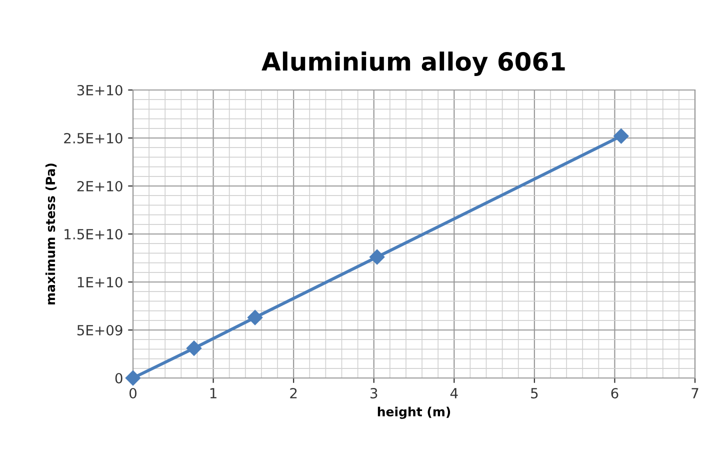 The image size is (710, 456). Describe the element at coordinates (454, 393) in the screenshot. I see `x-tick-label: 4` at that location.